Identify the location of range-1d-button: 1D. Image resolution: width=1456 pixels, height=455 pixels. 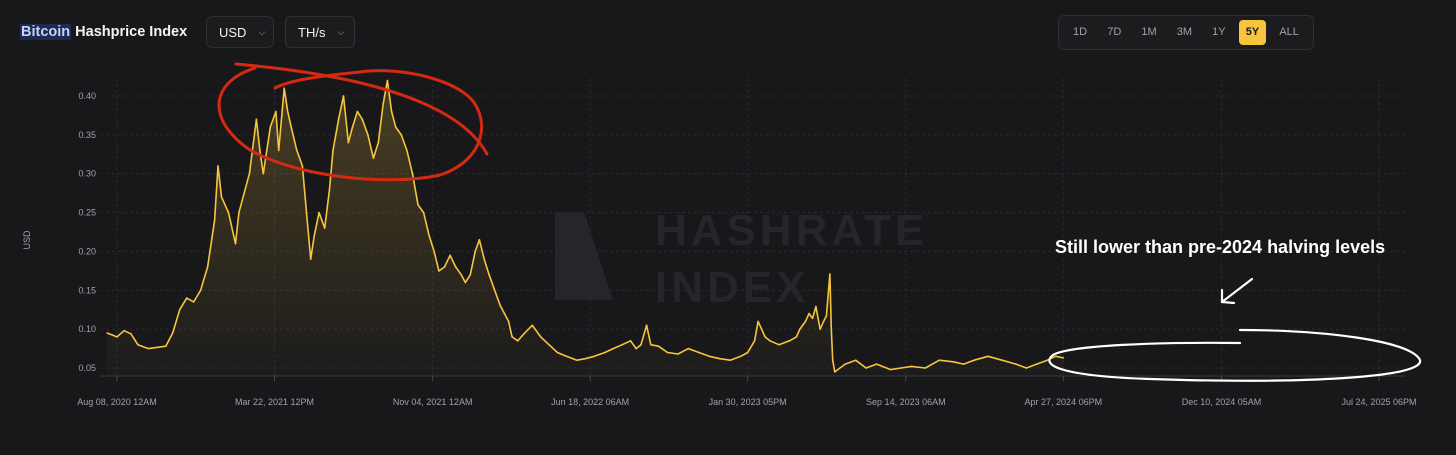
(1080, 32).